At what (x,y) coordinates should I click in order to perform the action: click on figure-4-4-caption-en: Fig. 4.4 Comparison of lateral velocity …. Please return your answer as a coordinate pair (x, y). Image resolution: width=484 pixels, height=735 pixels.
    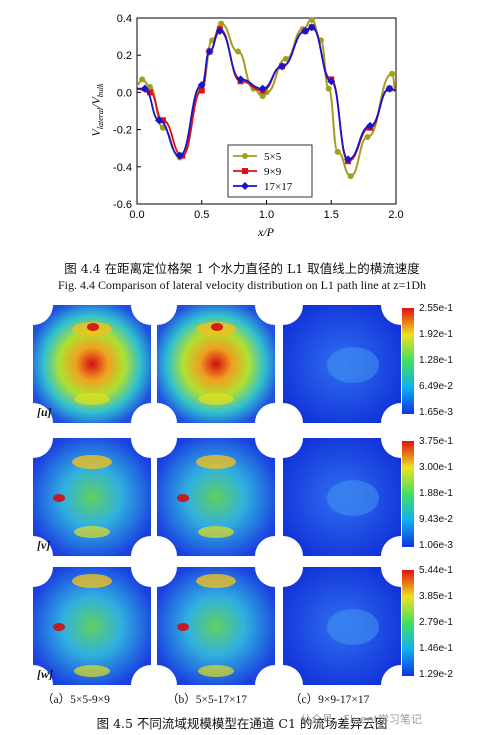
    Looking at the image, I should click on (242, 285).